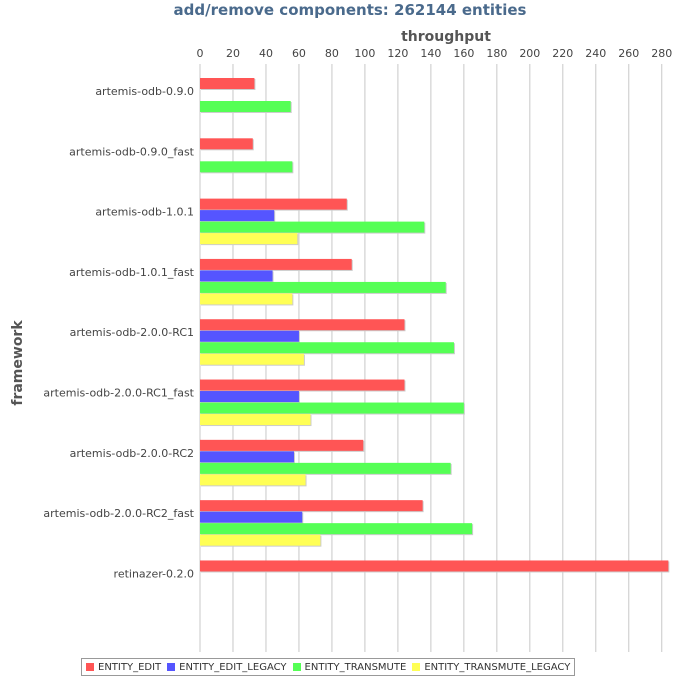 The width and height of the screenshot is (700, 680). What do you see at coordinates (144, 91) in the screenshot?
I see `category-label: artemis-odb-0.9.0` at bounding box center [144, 91].